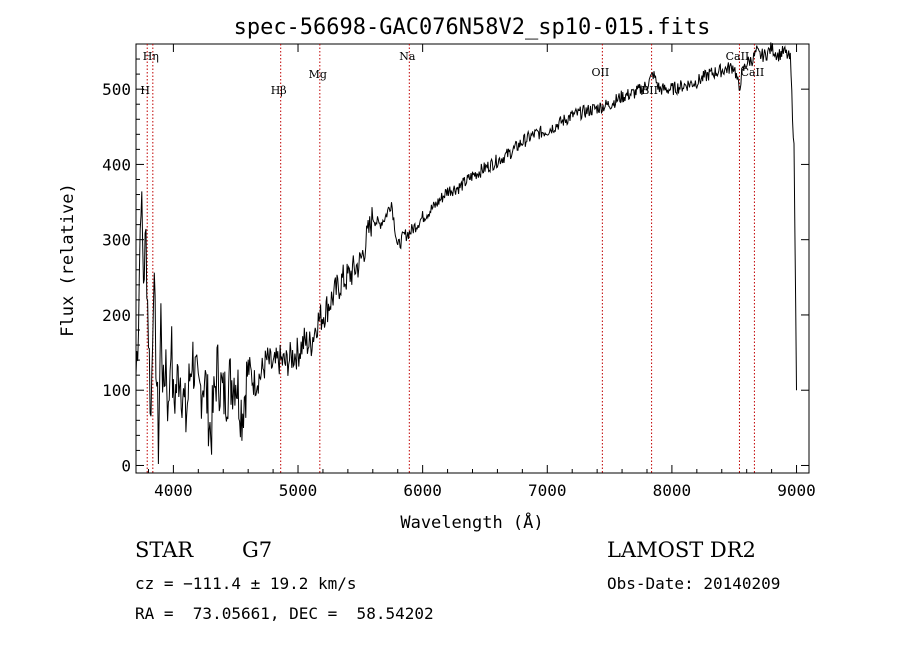 The image size is (900, 649). Describe the element at coordinates (407, 56) in the screenshot. I see `spectral-line-label: Na` at that location.